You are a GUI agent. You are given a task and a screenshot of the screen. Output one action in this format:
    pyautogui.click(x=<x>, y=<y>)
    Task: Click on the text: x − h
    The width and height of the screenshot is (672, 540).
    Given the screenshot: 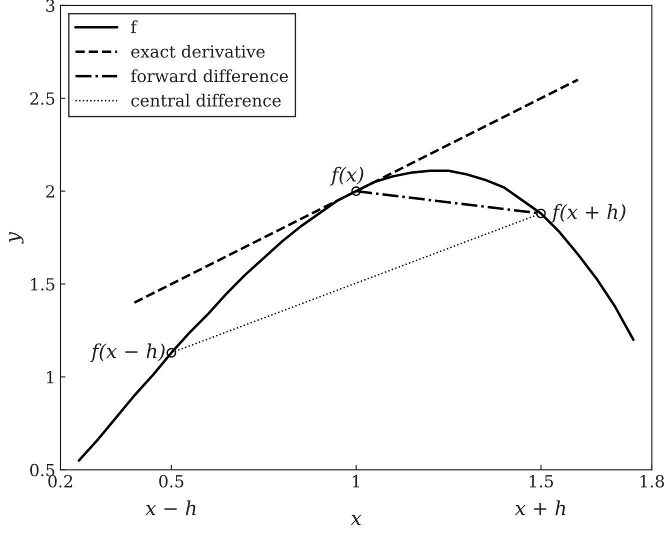 What is the action you would take?
    pyautogui.click(x=170, y=508)
    